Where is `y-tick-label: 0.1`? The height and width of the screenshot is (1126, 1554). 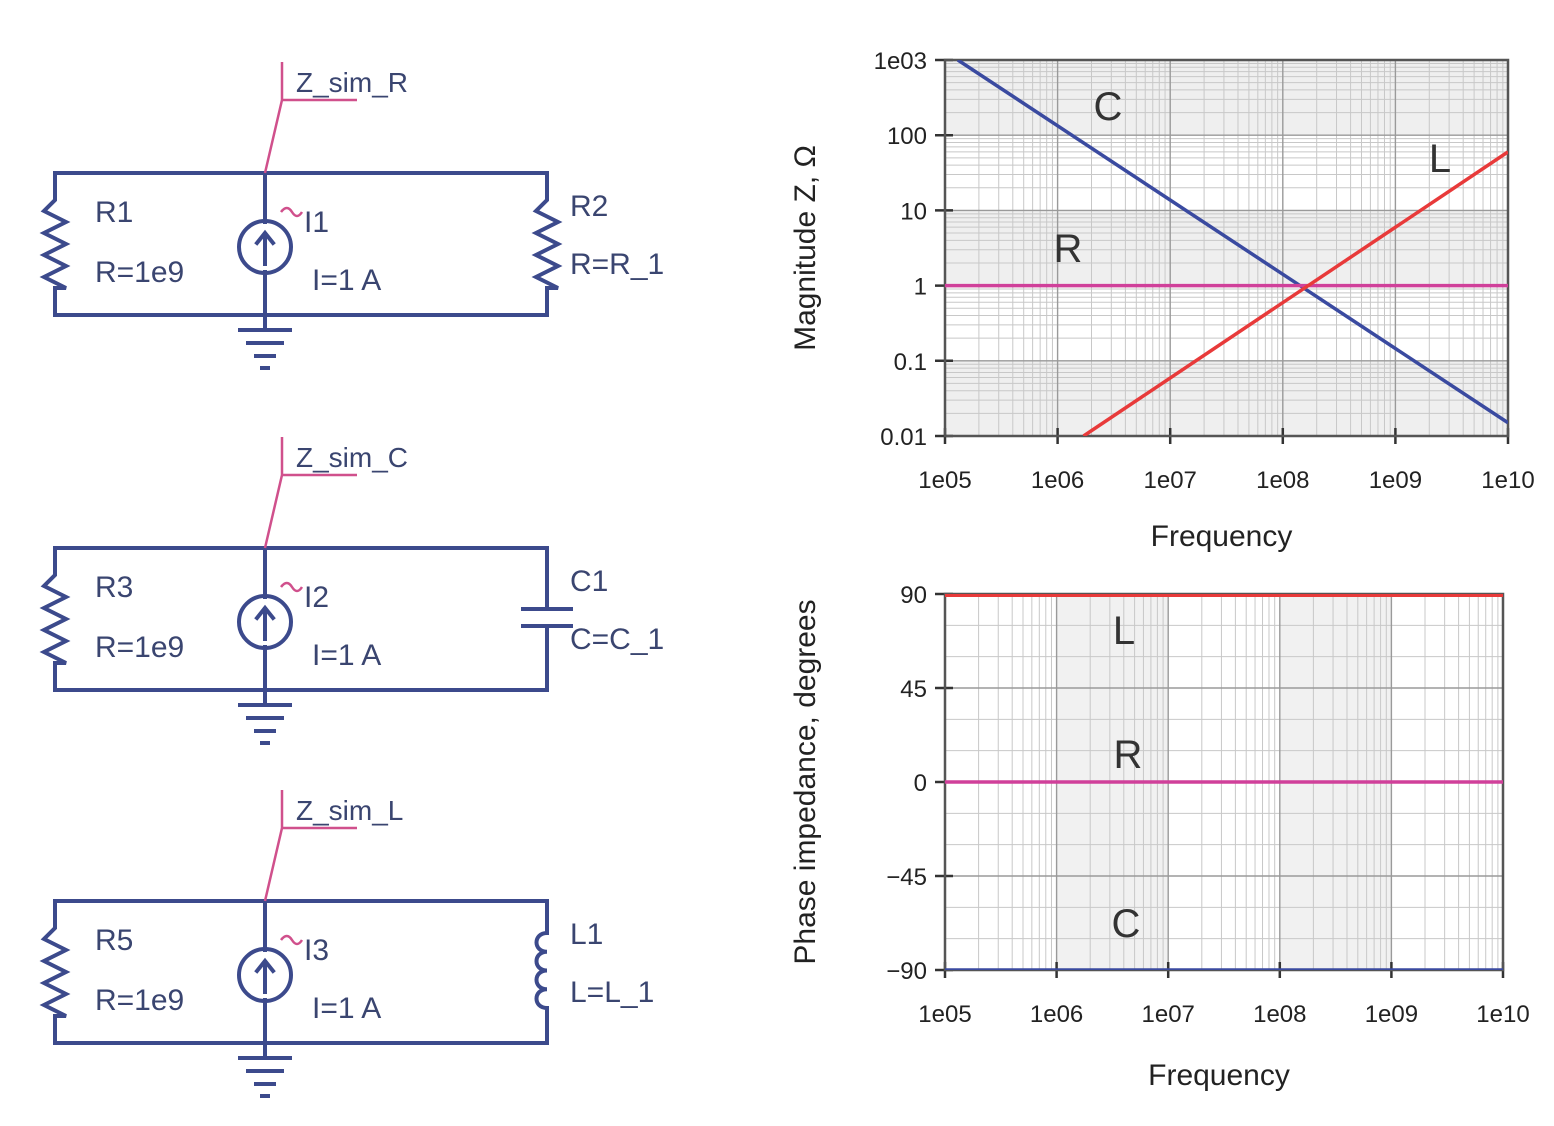
y-tick-label: 0.1 is located at coordinates (910, 362).